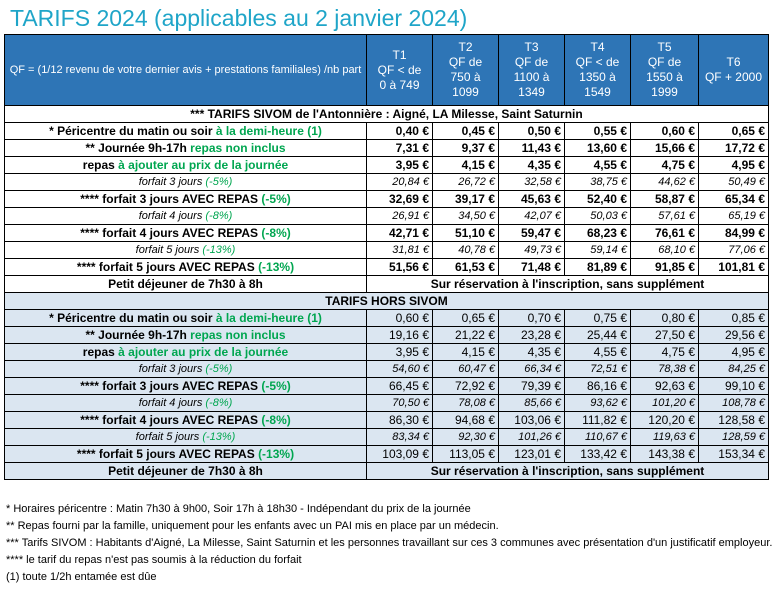  What do you see at coordinates (399, 352) in the screenshot?
I see `price-cell: 3,95 €` at bounding box center [399, 352].